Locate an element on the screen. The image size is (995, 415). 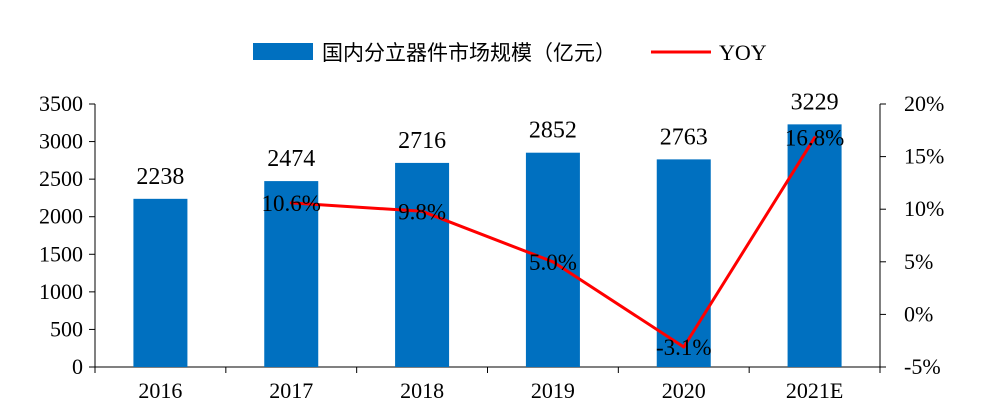
y-left-tick-label: 0 is located at coordinates (77, 366).